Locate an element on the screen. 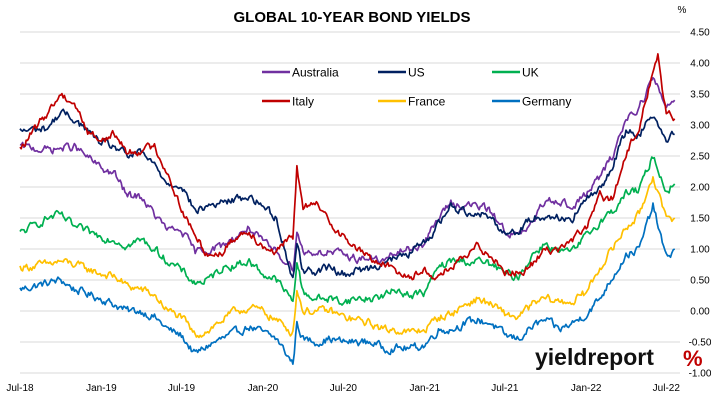 The height and width of the screenshot is (400, 727). logo-percent-mark: % is located at coordinates (693, 358).